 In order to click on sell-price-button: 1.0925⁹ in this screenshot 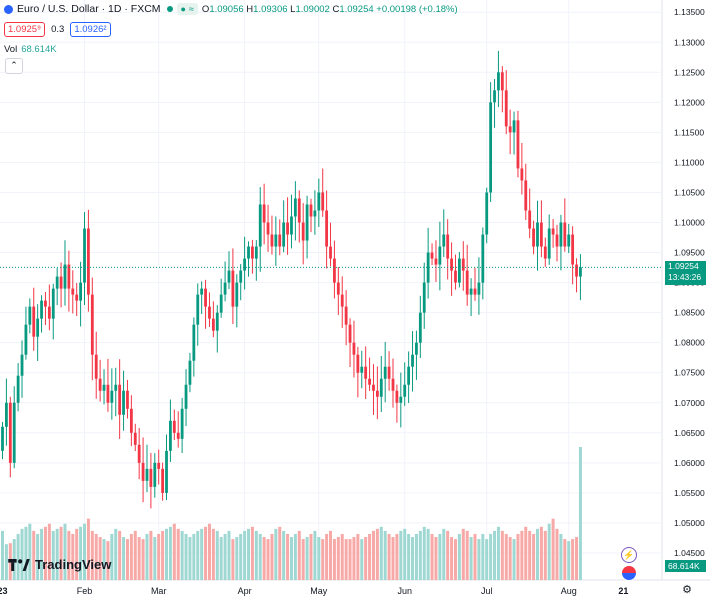, I will do `click(25, 29)`.